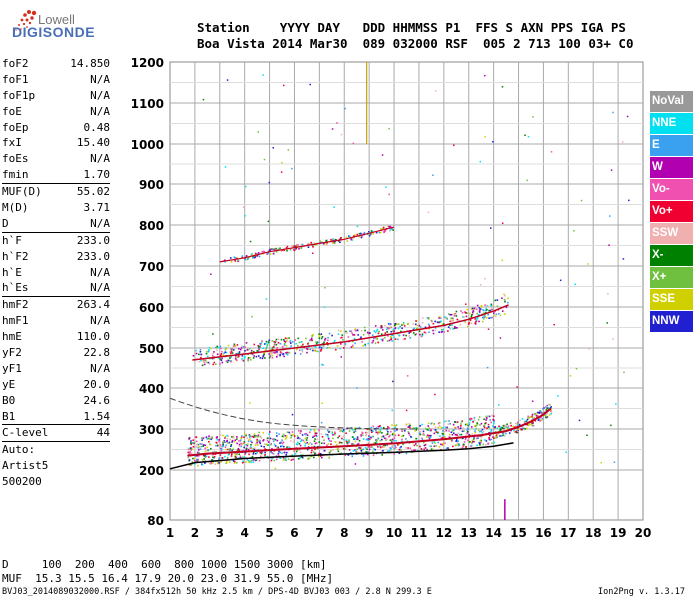 The image size is (700, 600). What do you see at coordinates (151, 308) in the screenshot?
I see `y-tick-label: 600` at bounding box center [151, 308].